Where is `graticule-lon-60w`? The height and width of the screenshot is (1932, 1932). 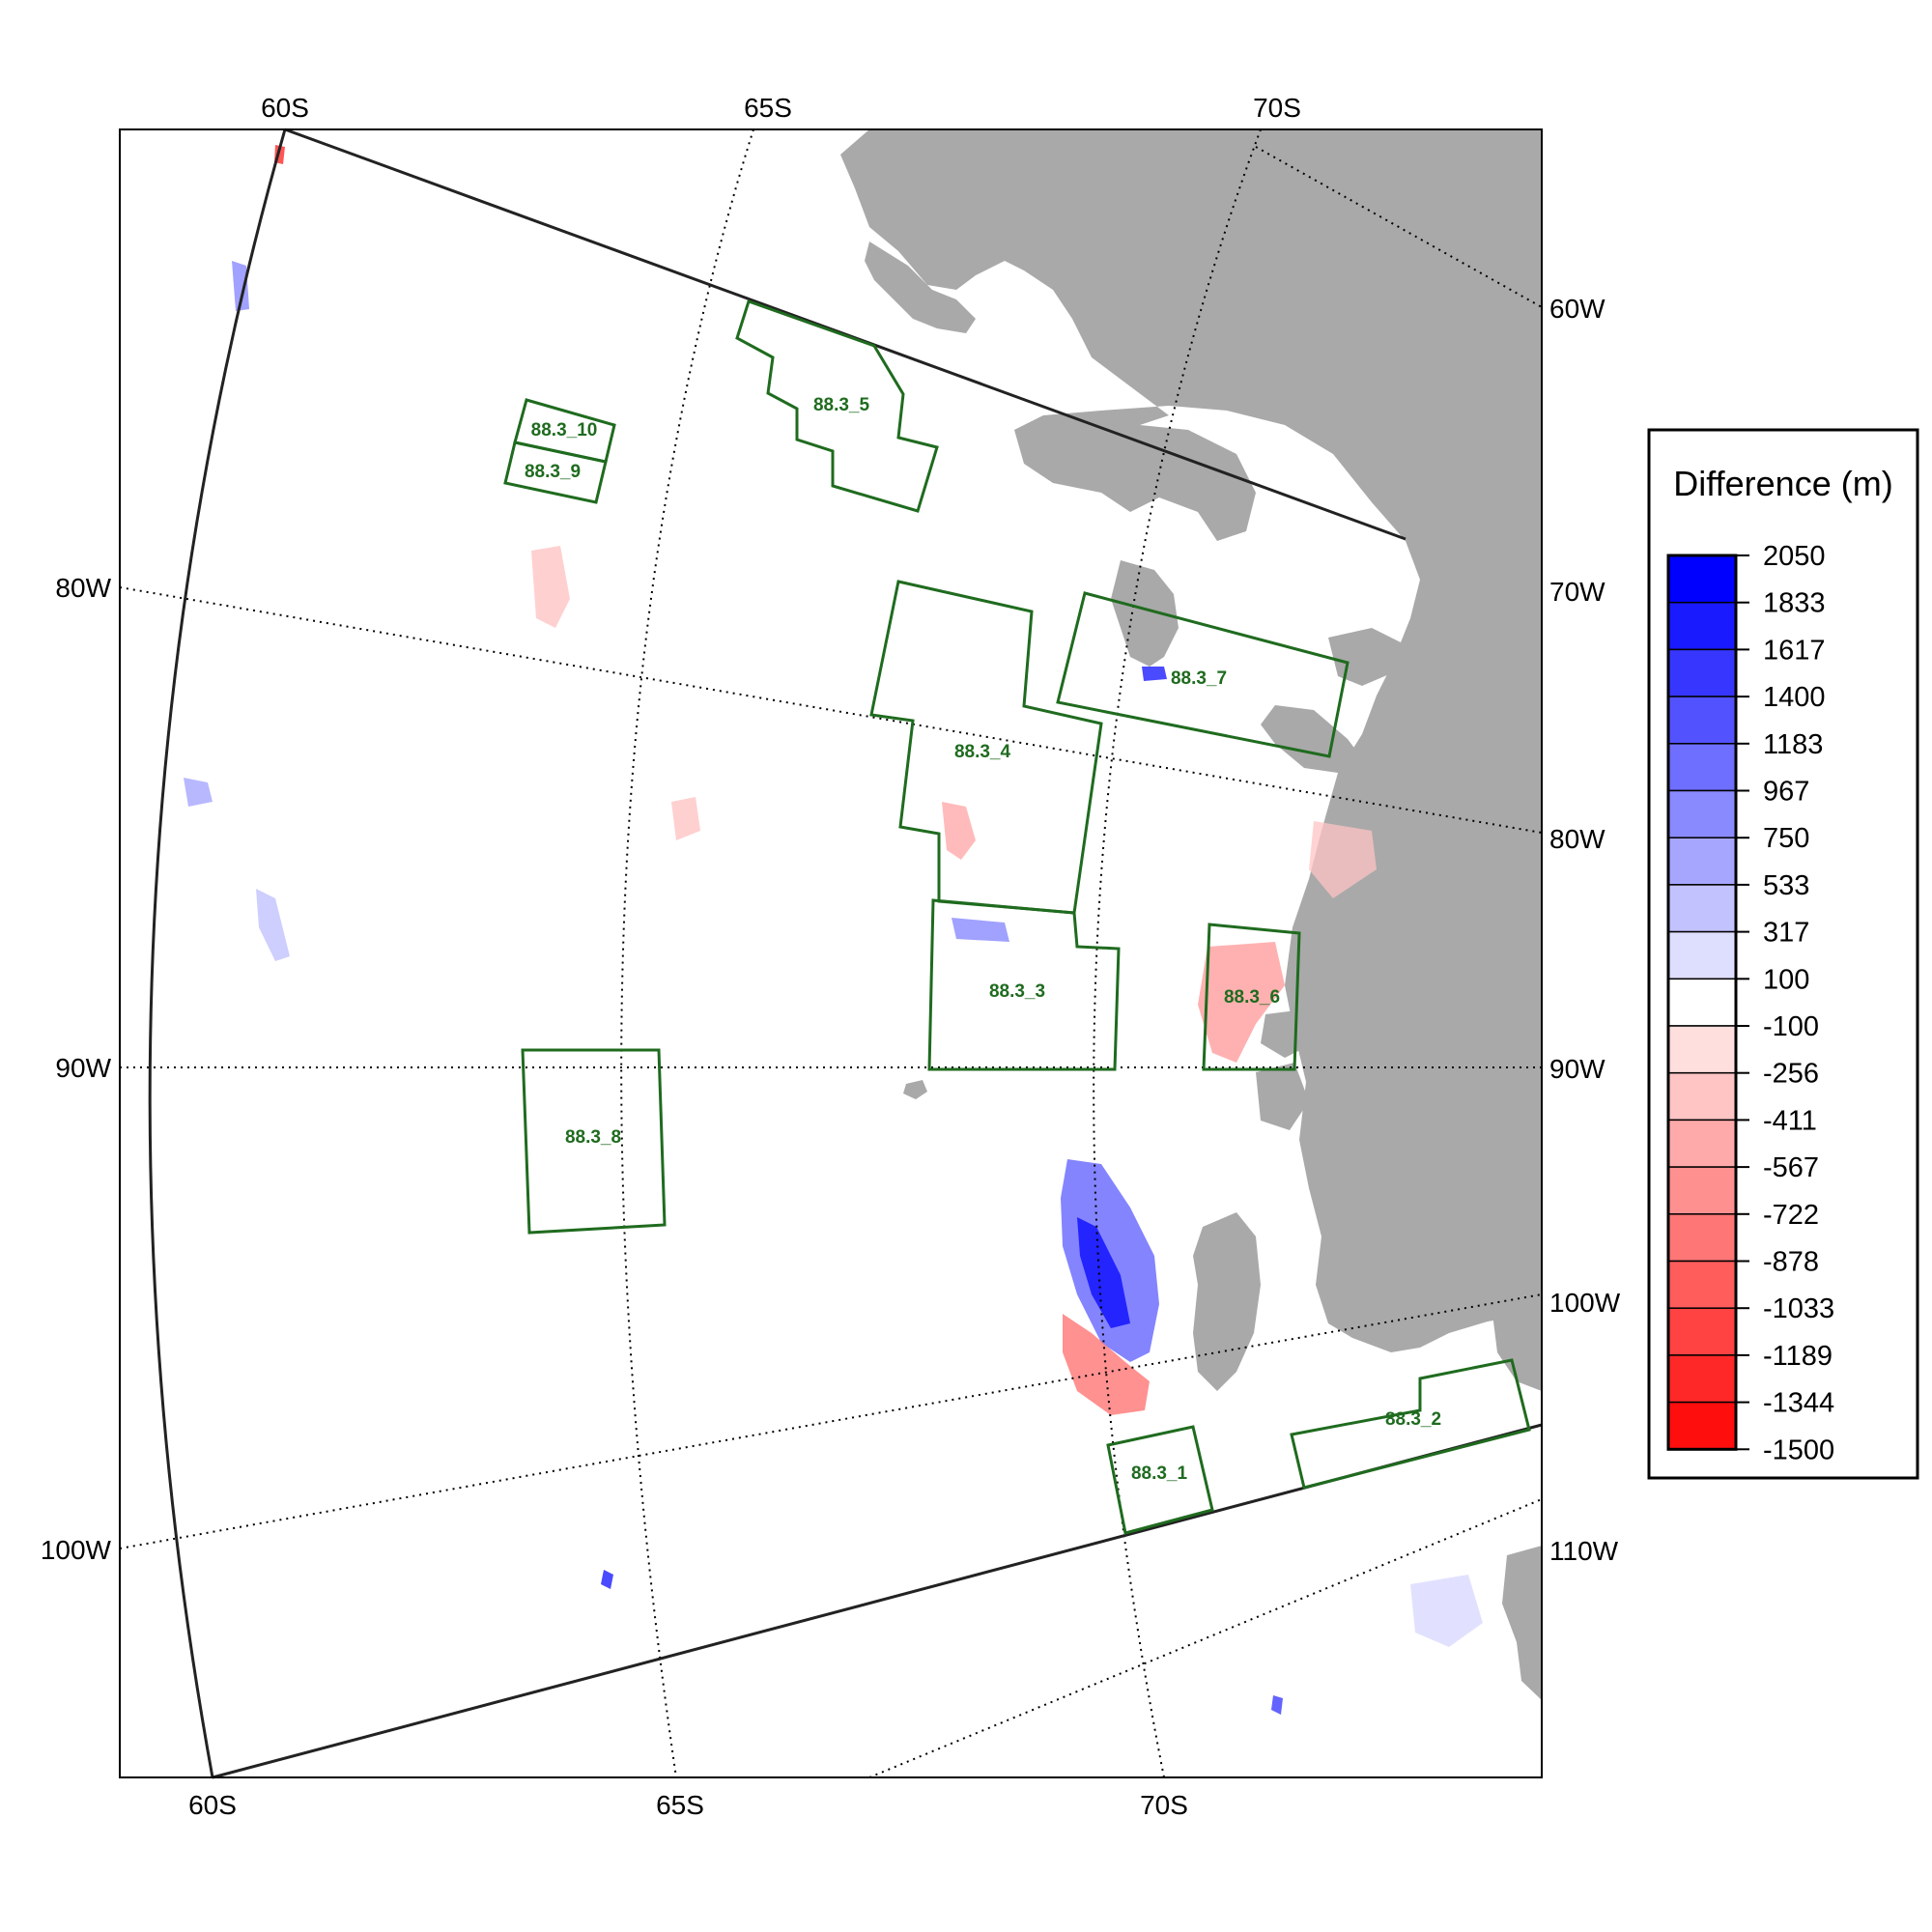 graticule-lon-60w is located at coordinates (1399, 227).